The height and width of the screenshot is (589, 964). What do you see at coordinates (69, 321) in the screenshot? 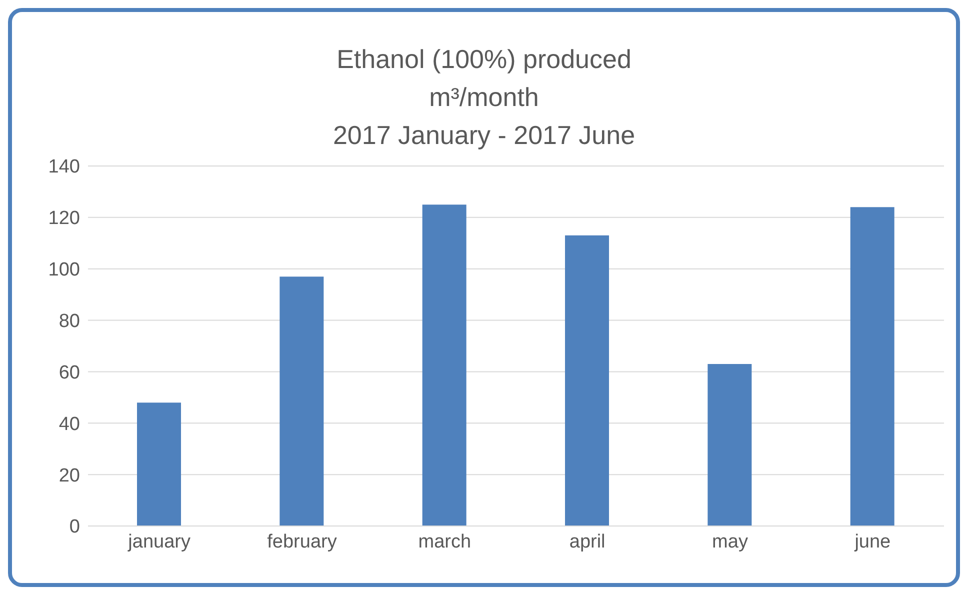
I see `y-tick-label: 80` at bounding box center [69, 321].